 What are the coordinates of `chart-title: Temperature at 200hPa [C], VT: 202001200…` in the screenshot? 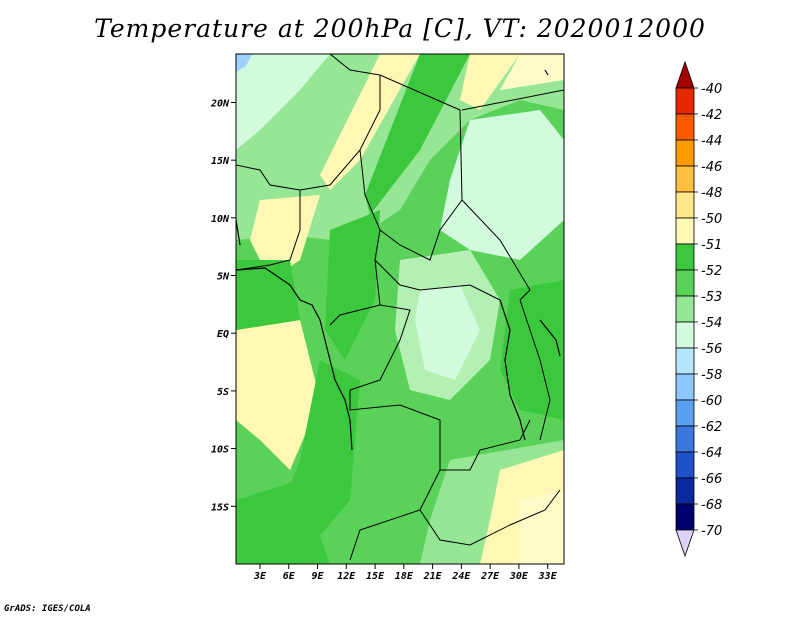 It's located at (400, 28).